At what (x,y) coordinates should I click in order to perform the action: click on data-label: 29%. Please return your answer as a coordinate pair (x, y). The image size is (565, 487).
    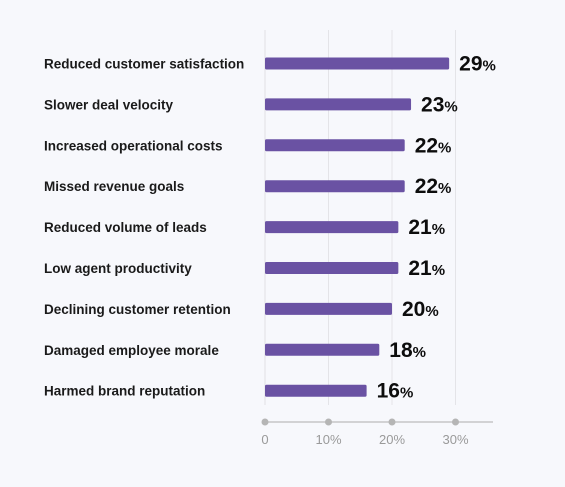
    Looking at the image, I should click on (477, 64).